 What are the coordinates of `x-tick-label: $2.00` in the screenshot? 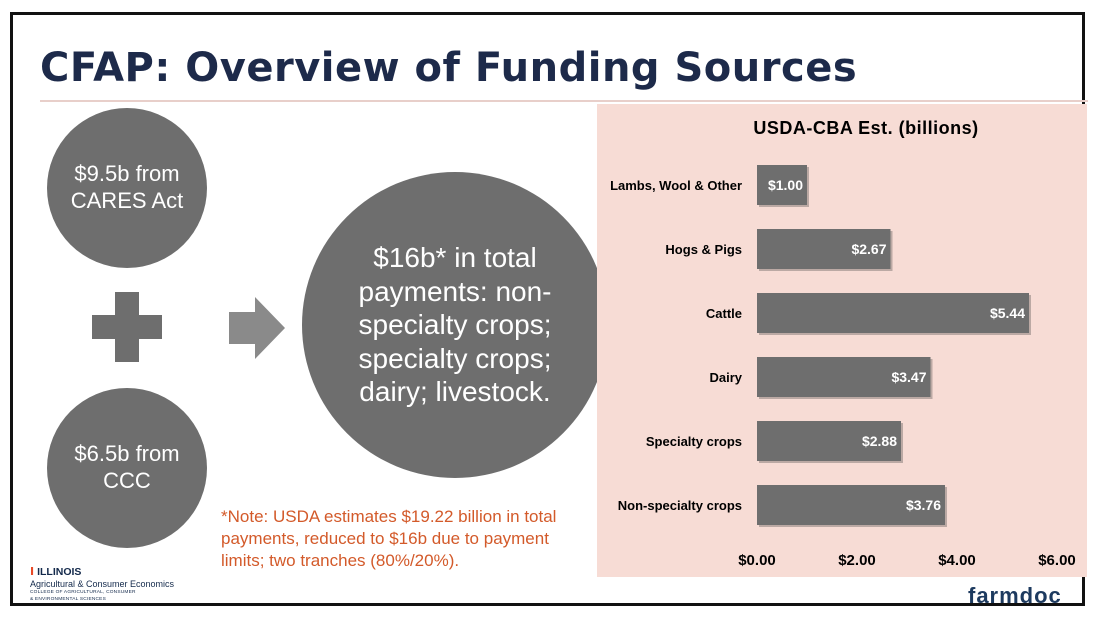 It's located at (857, 560).